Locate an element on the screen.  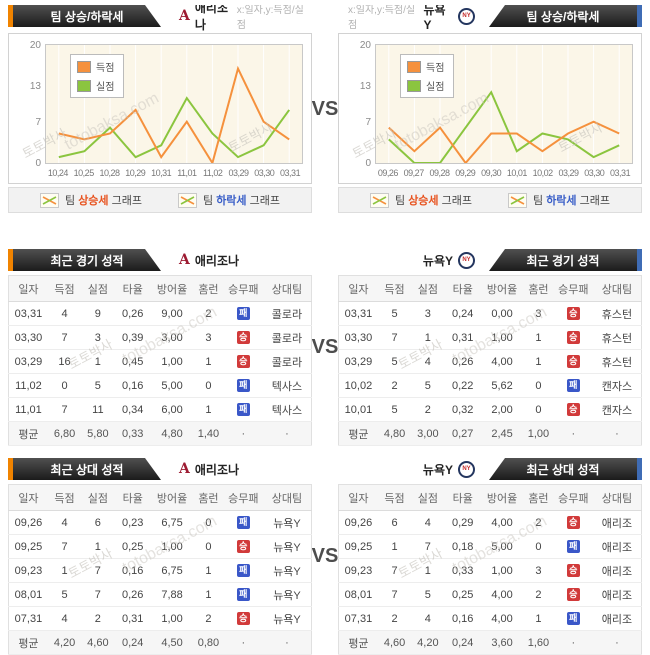
tab-trend-right: 팀 상승/하락세 is located at coordinates (563, 16).